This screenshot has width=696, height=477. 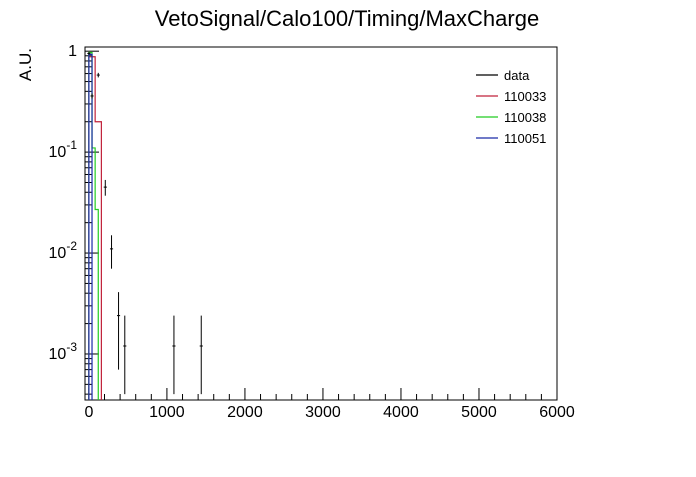 What do you see at coordinates (63, 351) in the screenshot?
I see `y-tick-label: 10⁻³` at bounding box center [63, 351].